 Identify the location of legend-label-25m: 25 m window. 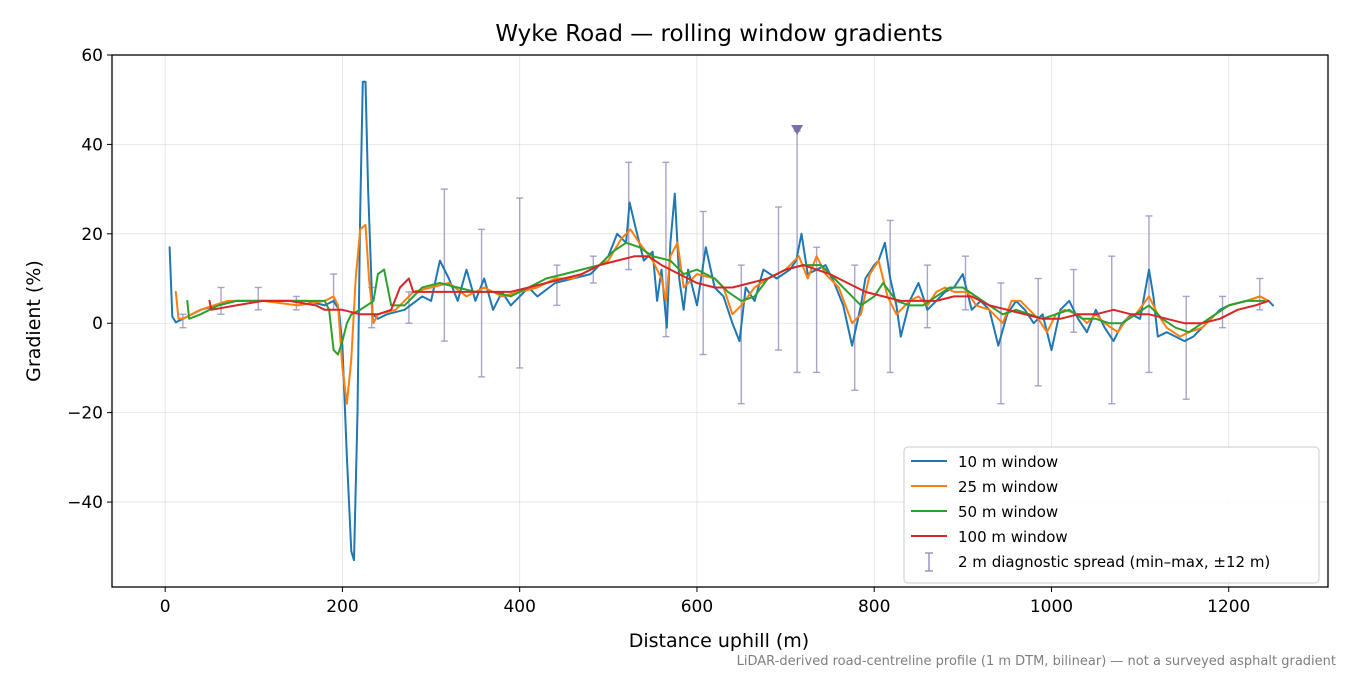
(1008, 487).